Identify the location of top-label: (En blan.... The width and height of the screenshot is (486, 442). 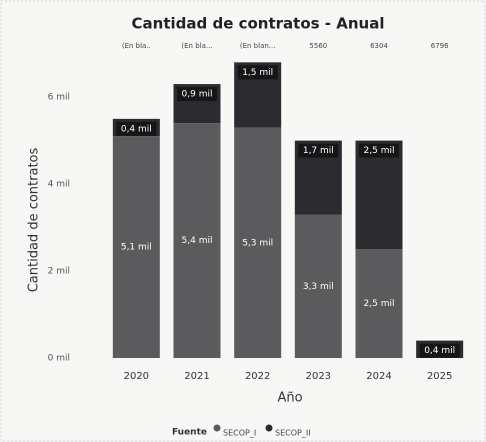
(258, 46).